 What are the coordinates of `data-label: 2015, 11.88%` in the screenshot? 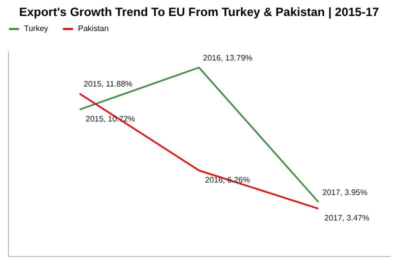 It's located at (108, 84).